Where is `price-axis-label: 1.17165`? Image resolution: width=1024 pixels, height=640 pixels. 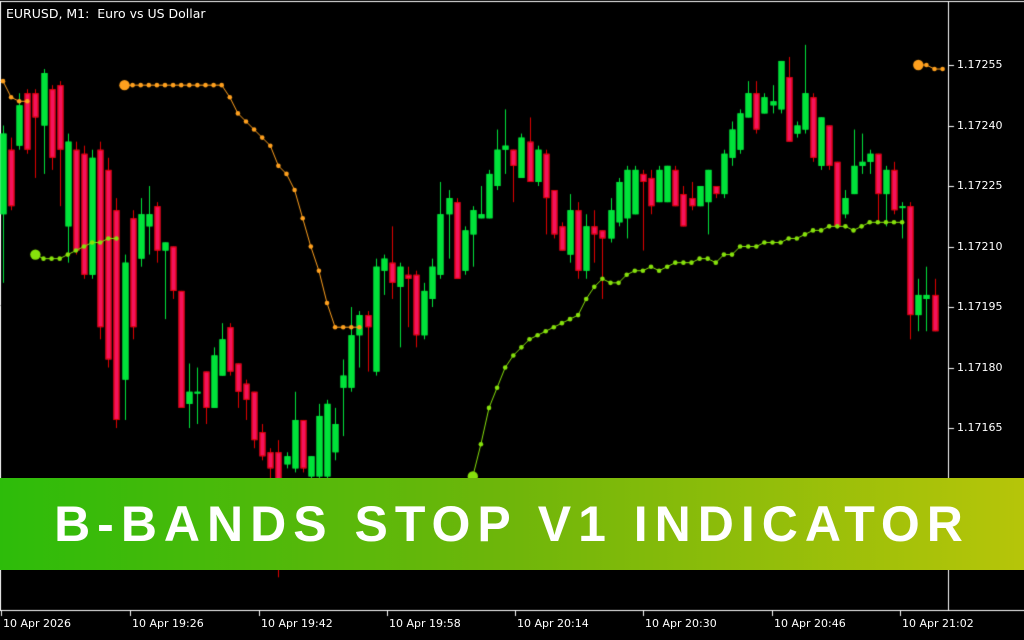
price-axis-label: 1.17165 is located at coordinates (980, 427).